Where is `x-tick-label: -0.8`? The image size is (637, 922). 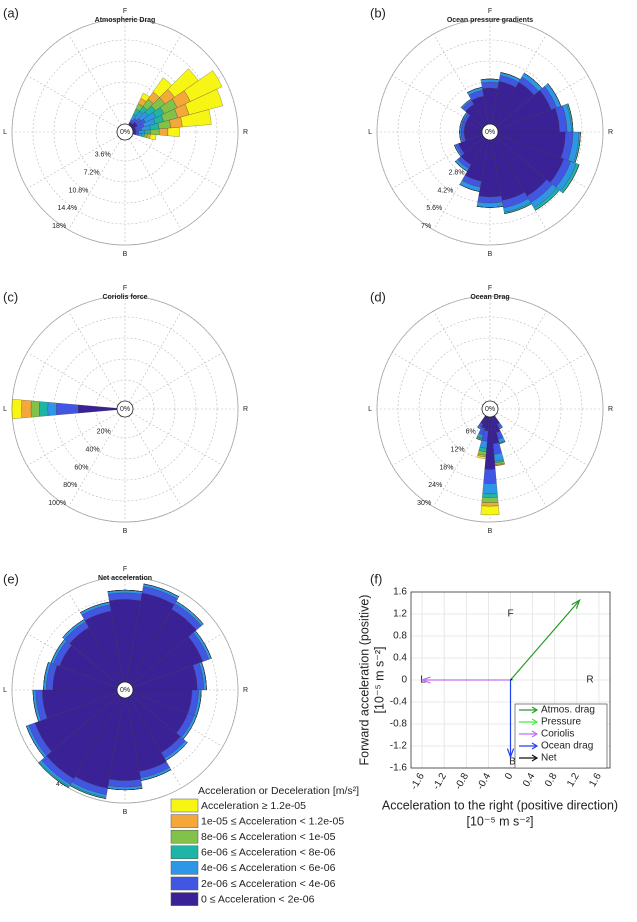 x-tick-label: -0.8 is located at coordinates (462, 781).